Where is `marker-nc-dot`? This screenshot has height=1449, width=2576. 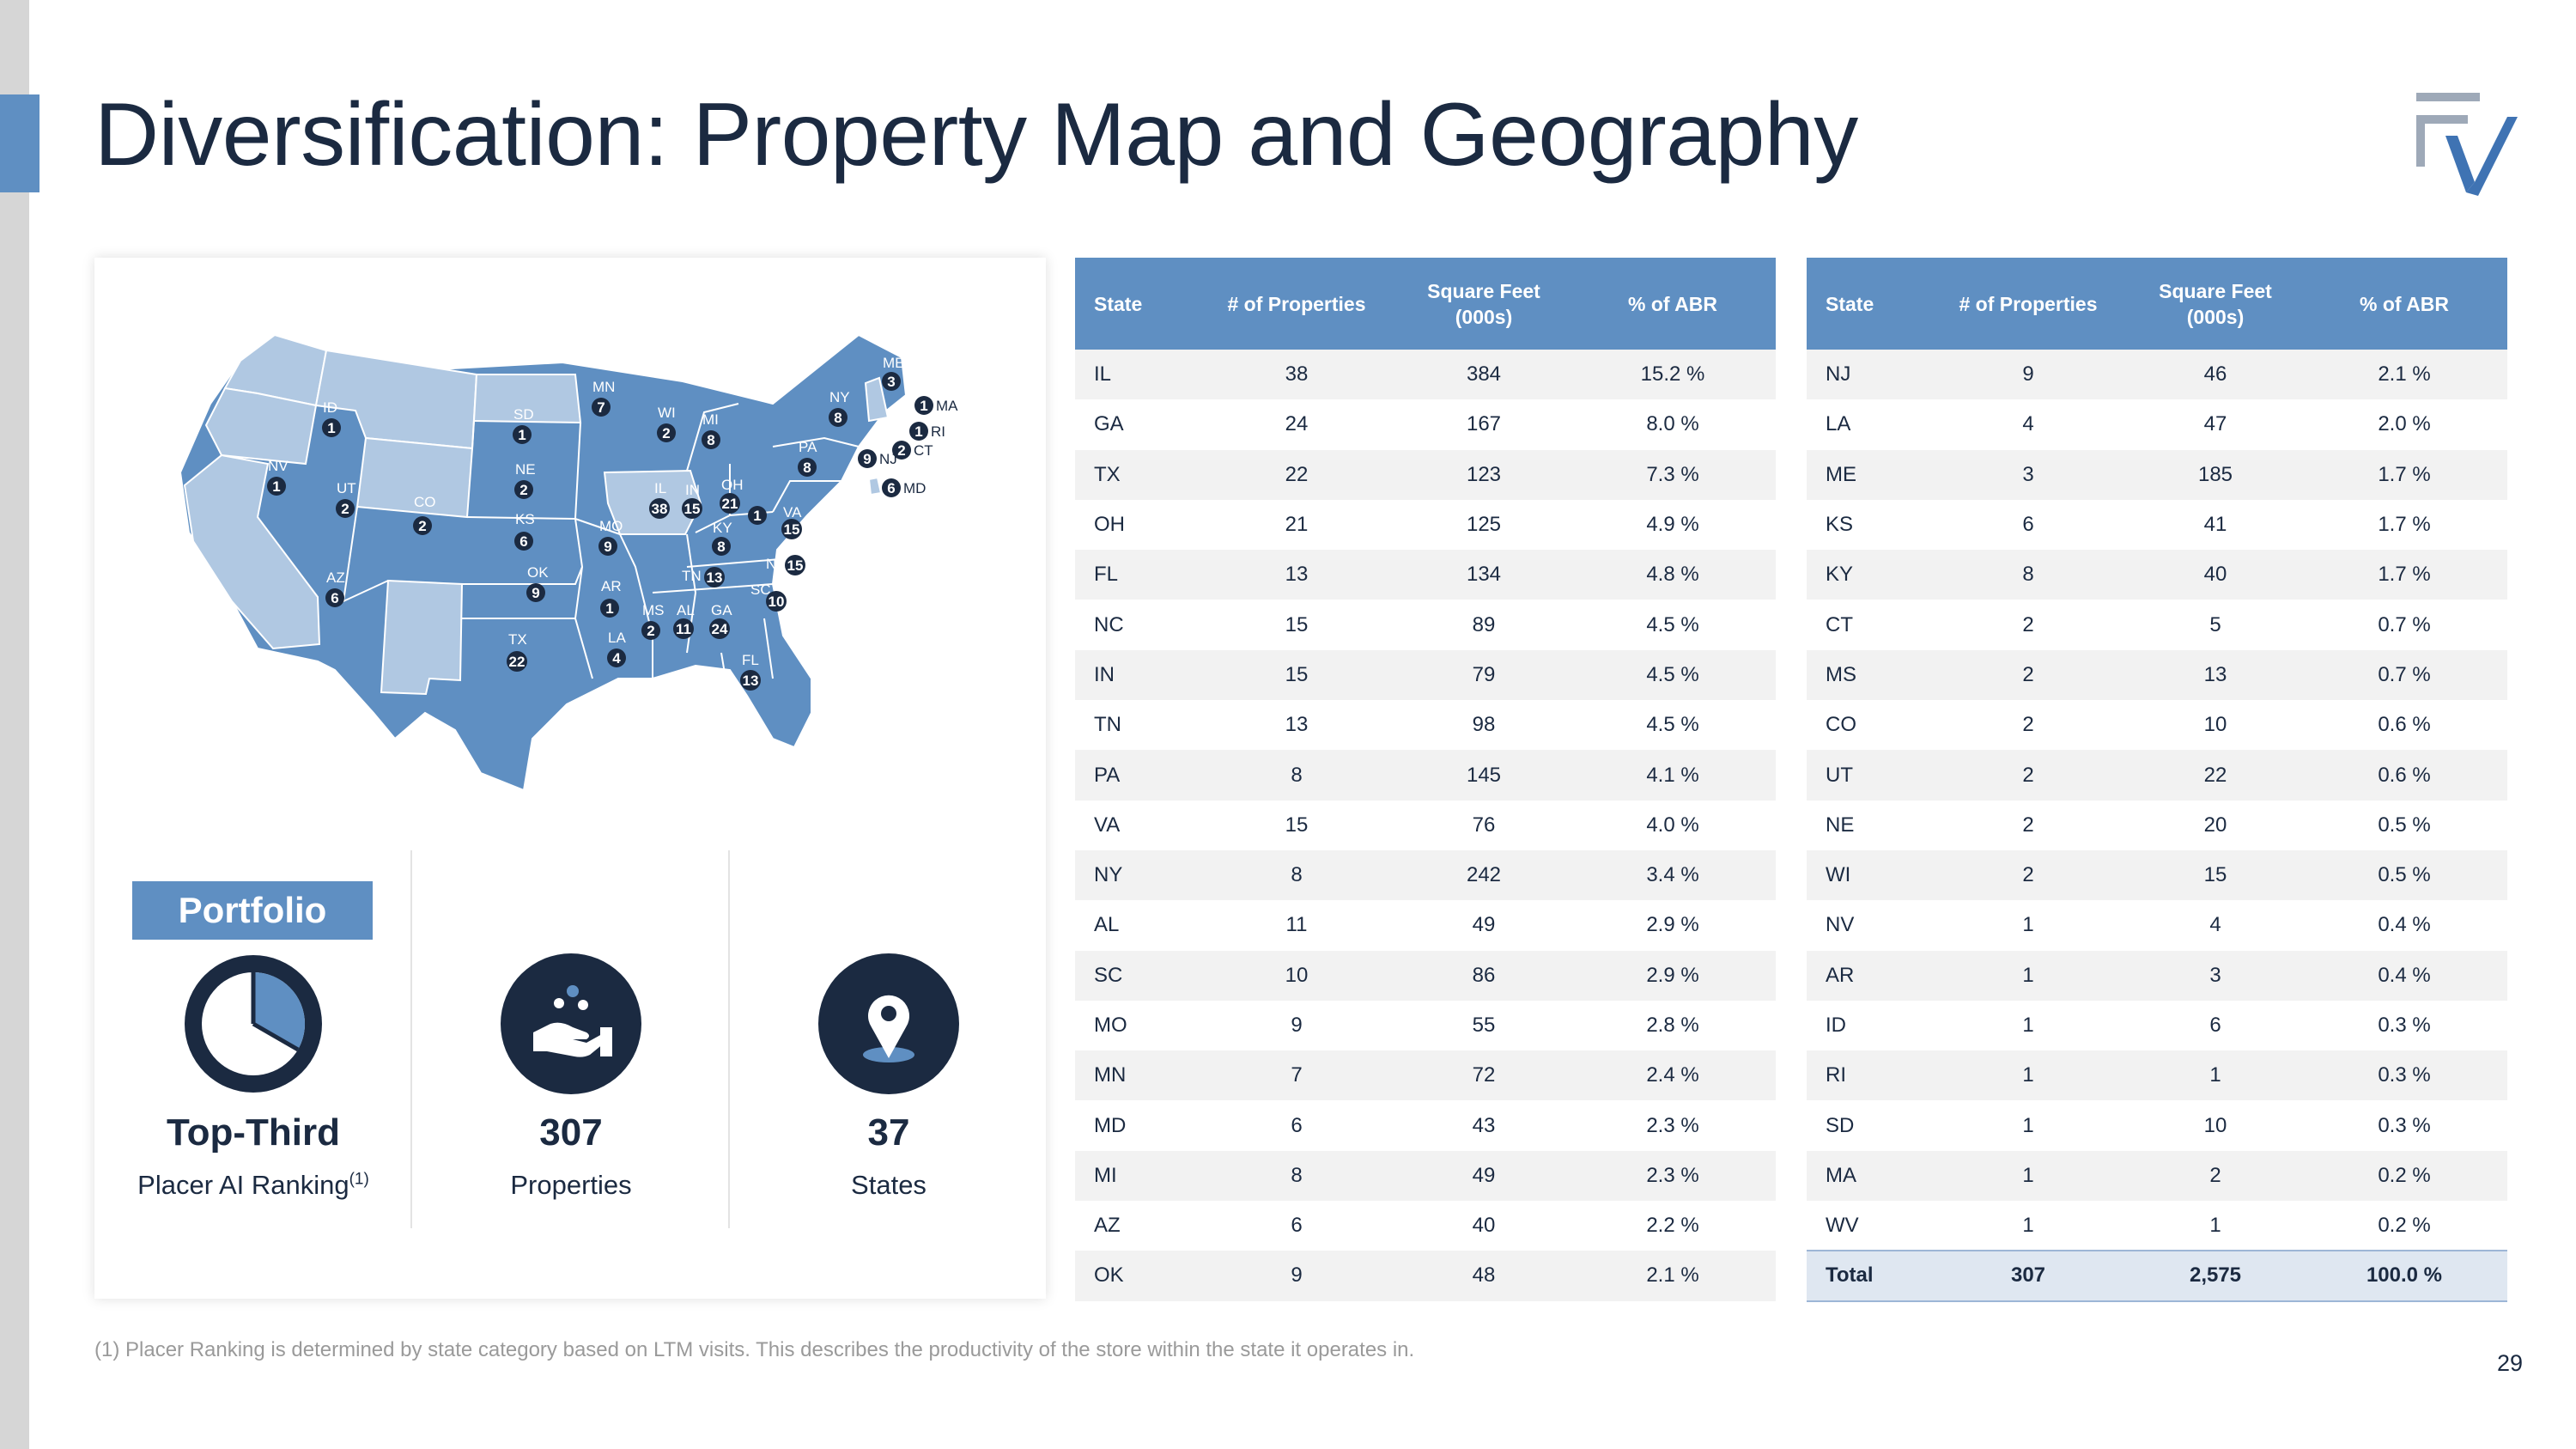 marker-nc-dot is located at coordinates (795, 565).